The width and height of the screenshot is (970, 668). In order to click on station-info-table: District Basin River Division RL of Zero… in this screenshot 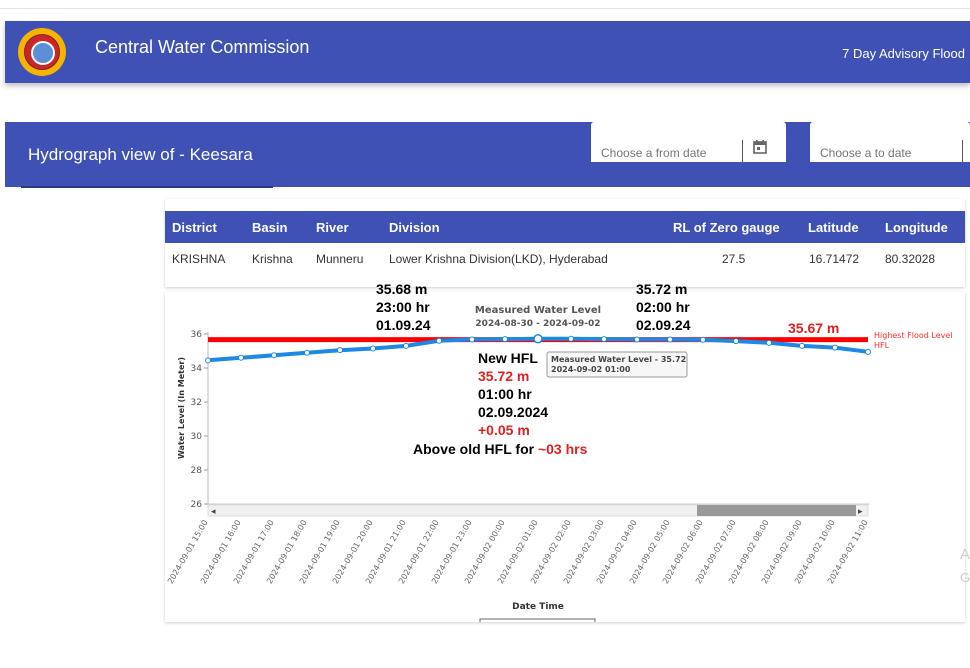, I will do `click(565, 243)`.